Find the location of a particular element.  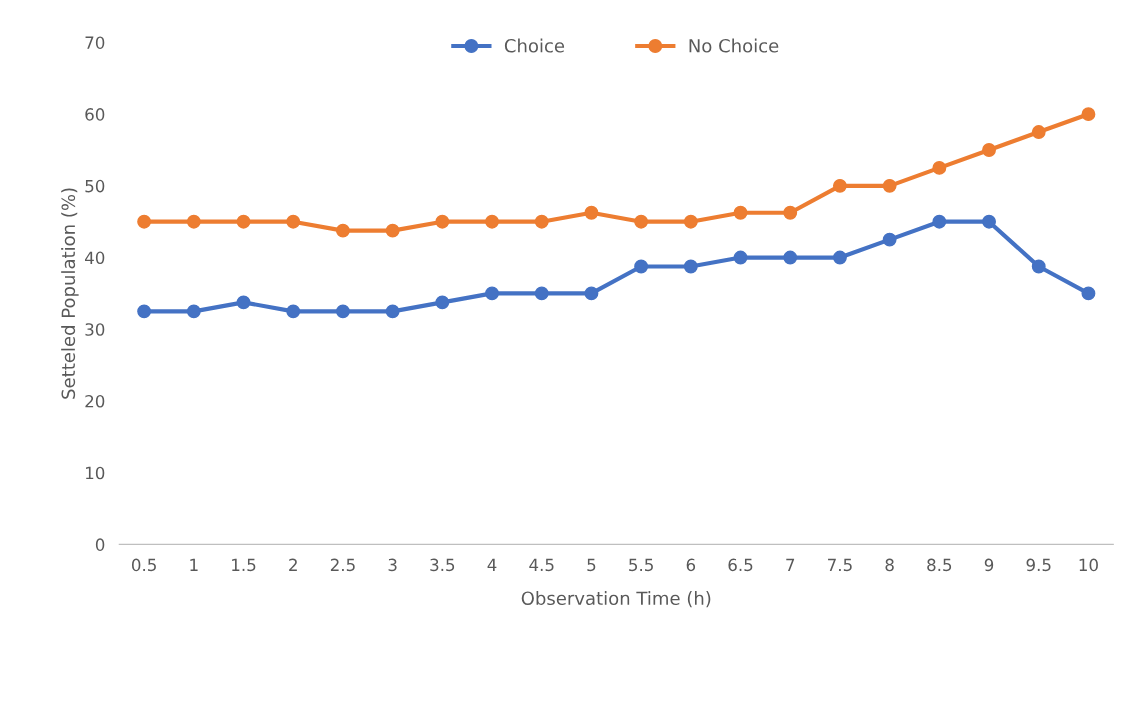

y-tick-label: 50 is located at coordinates (95, 186).